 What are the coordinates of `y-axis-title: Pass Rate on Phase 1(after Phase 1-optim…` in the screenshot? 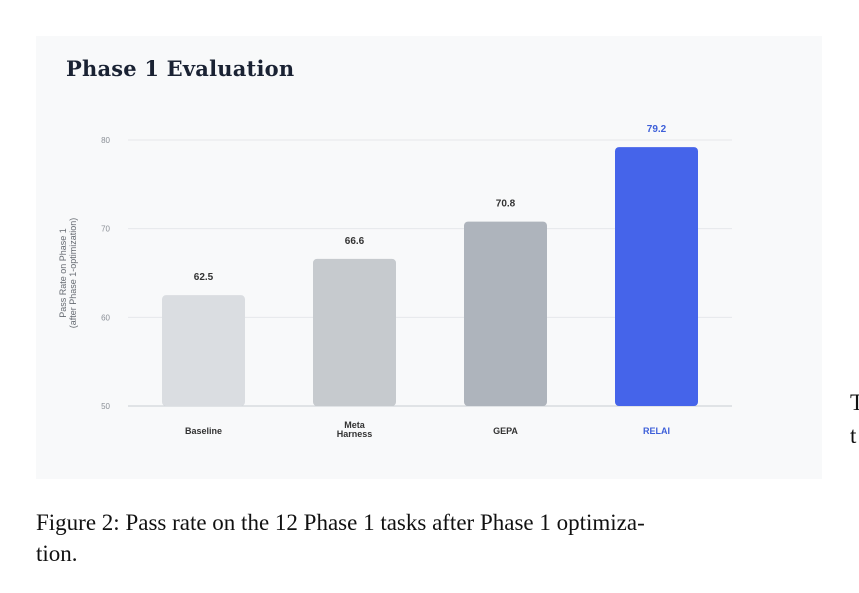 It's located at (68, 273).